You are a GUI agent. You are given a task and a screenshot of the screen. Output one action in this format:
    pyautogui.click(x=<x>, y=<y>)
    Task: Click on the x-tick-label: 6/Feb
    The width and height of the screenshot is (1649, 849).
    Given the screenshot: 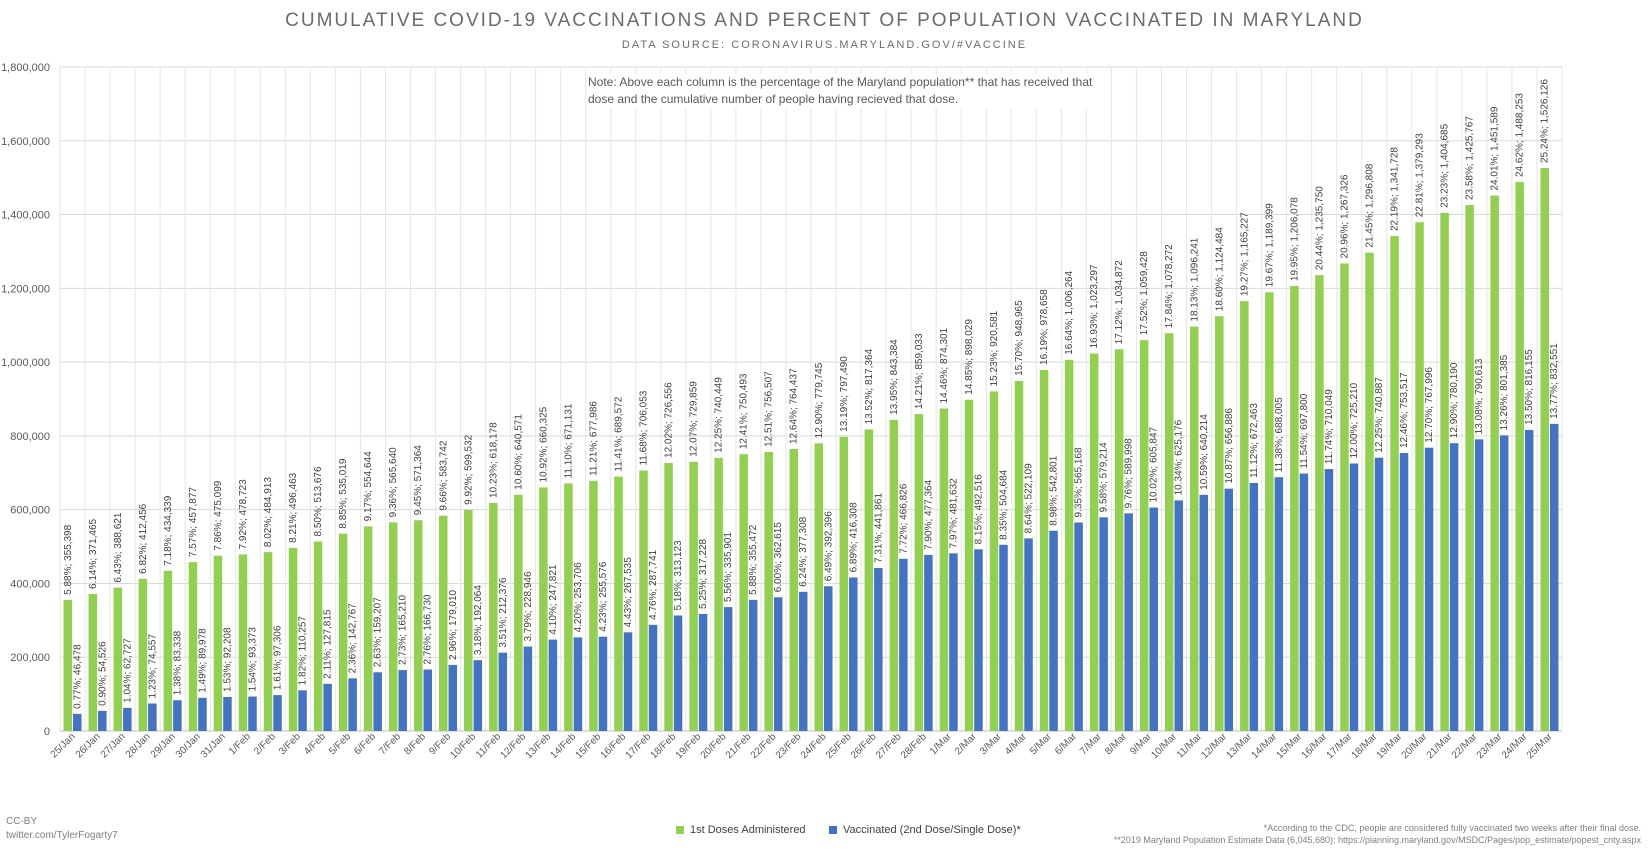 What is the action you would take?
    pyautogui.click(x=365, y=744)
    